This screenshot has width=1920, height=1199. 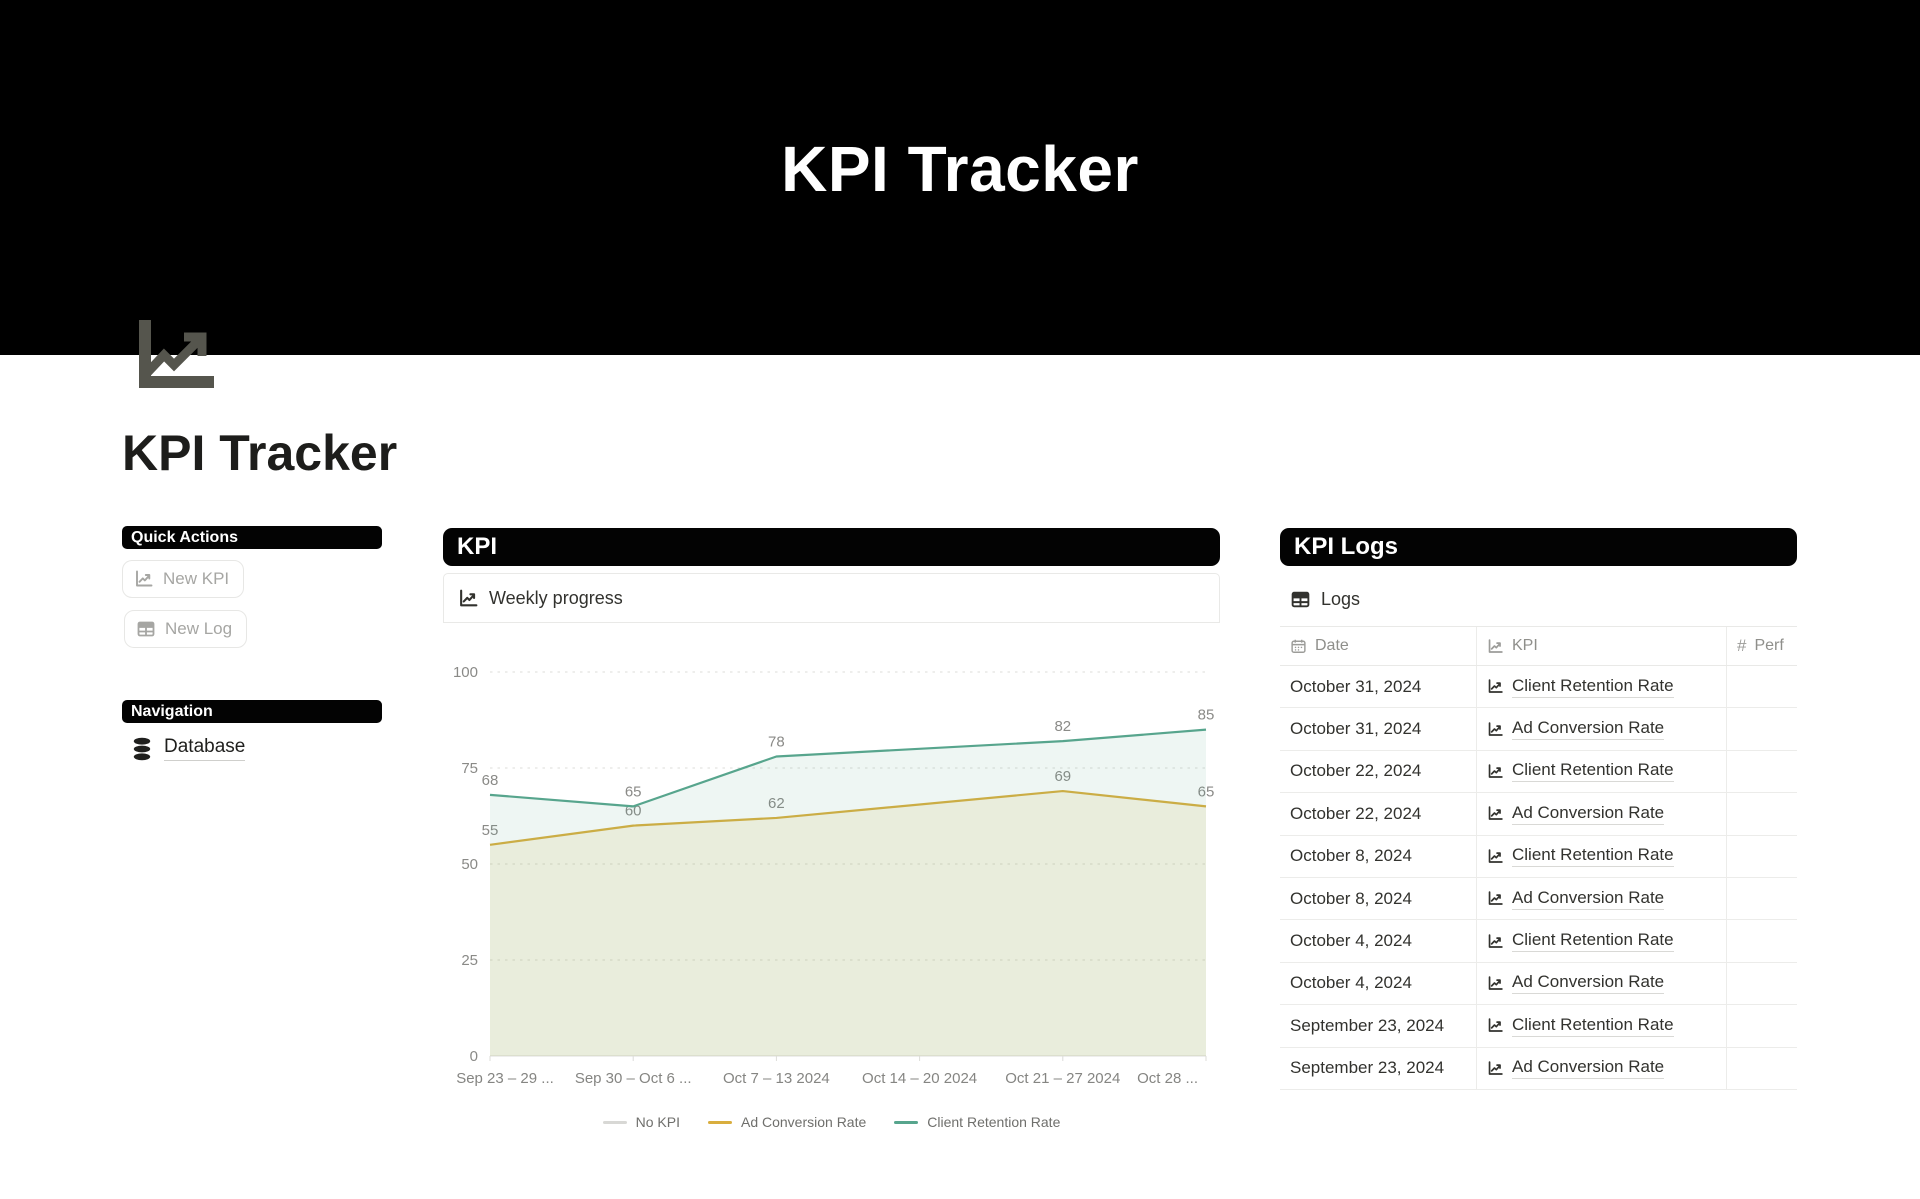 I want to click on legend-item: Ad Conversion Rate, so click(x=787, y=1122).